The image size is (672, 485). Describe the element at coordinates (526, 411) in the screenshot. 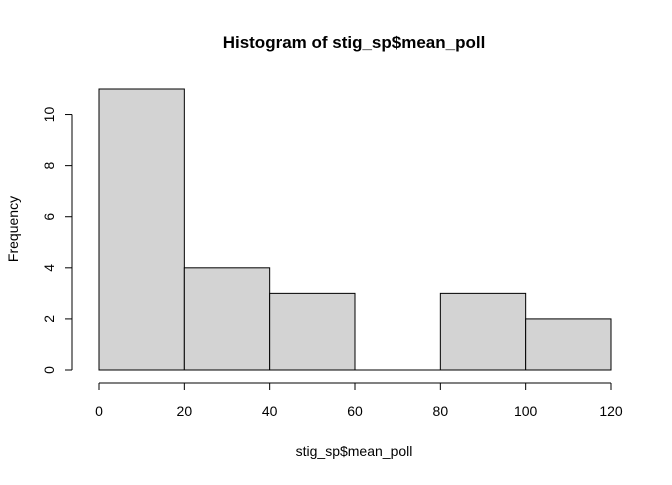

I see `x-tick-label: 100` at that location.